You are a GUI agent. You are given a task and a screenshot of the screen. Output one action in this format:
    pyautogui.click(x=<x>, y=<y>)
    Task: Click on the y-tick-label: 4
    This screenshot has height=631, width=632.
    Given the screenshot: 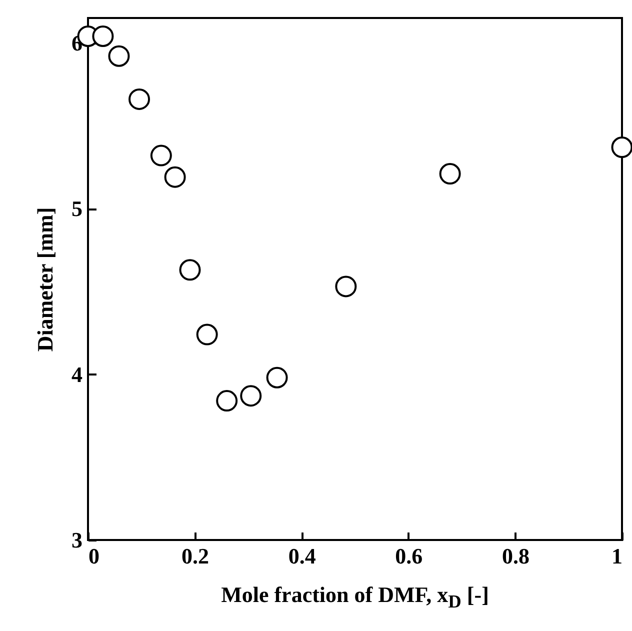 What is the action you would take?
    pyautogui.click(x=77, y=374)
    